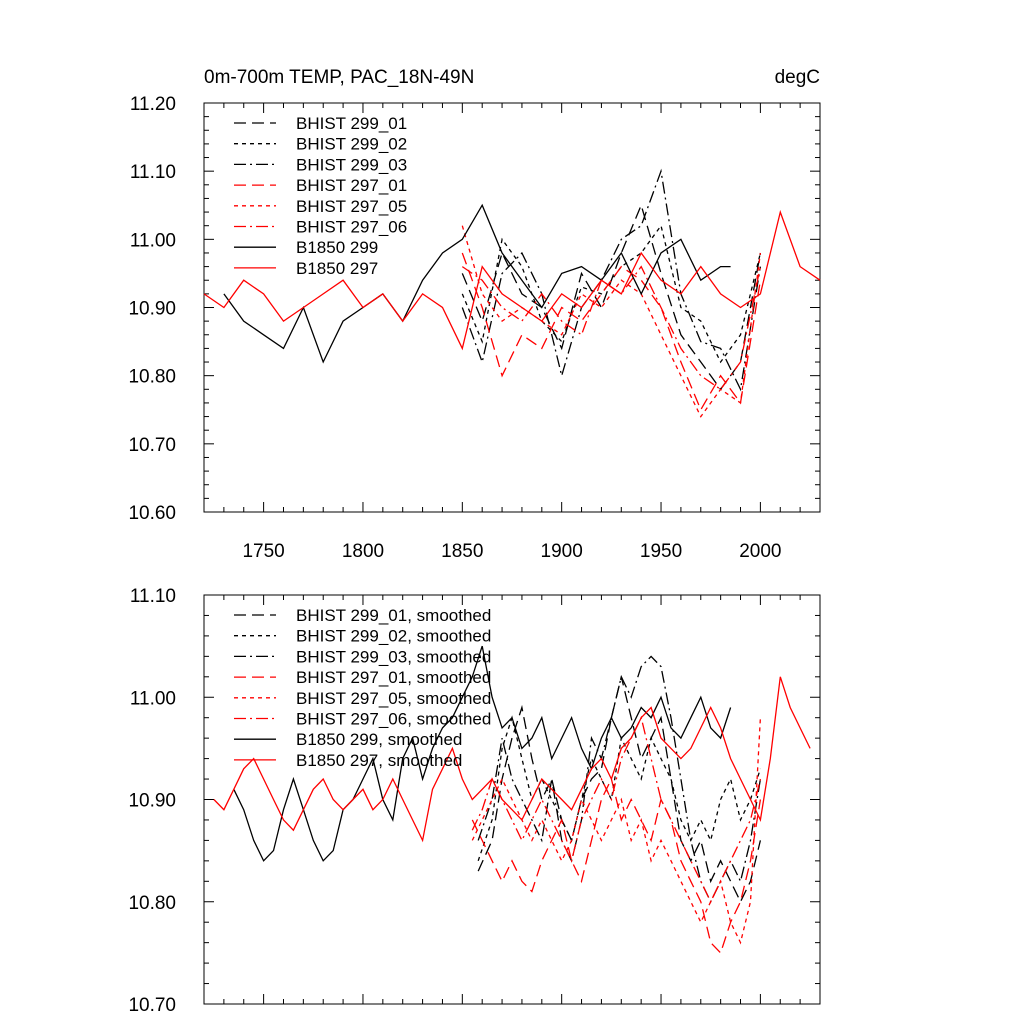  Describe the element at coordinates (393, 719) in the screenshot. I see `bottom-legend-label: BHIST 297_06, smoothed` at that location.